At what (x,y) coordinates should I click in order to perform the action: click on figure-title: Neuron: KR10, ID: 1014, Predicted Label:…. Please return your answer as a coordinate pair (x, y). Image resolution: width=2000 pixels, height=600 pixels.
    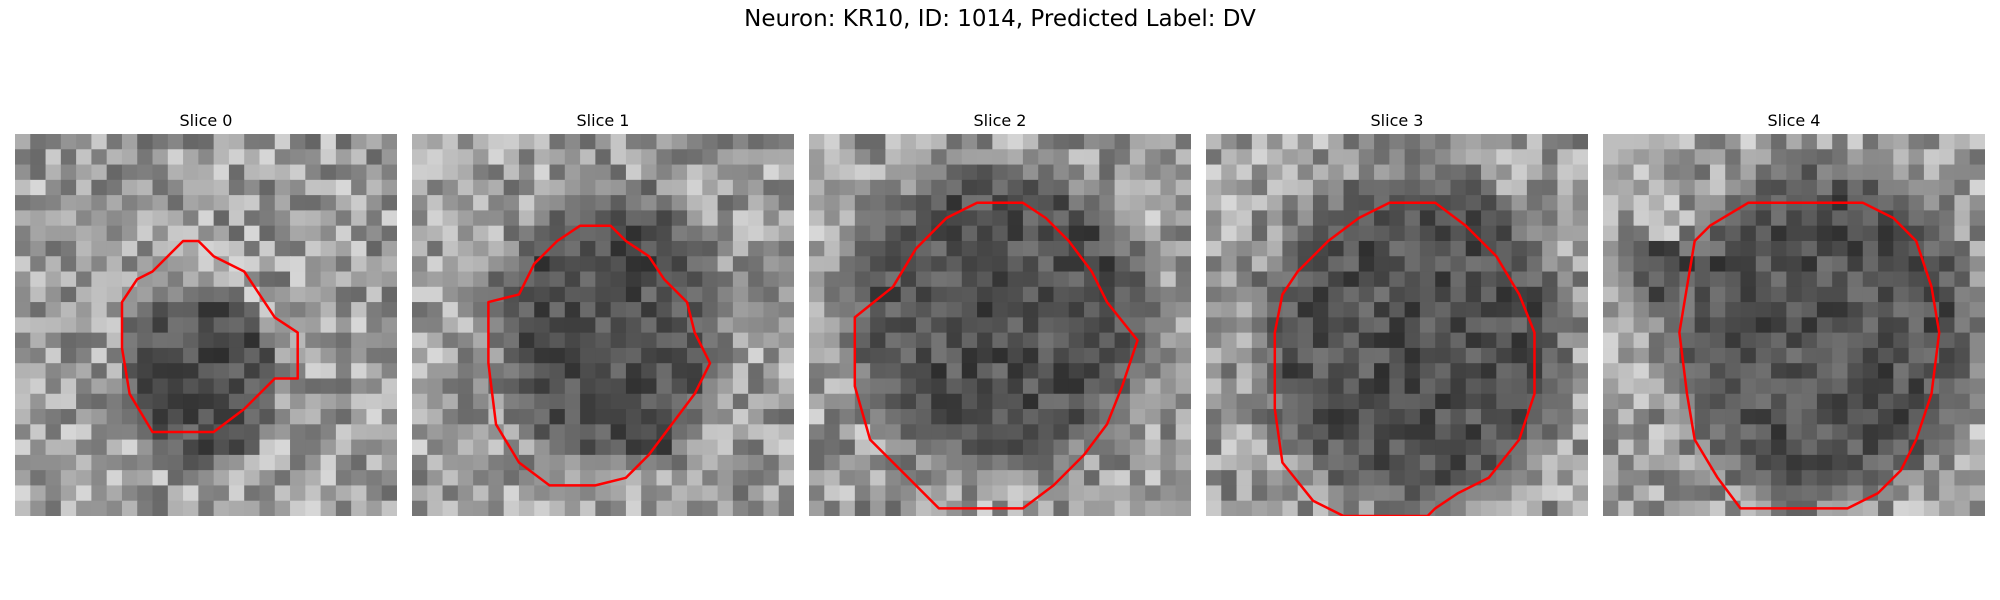
    Looking at the image, I should click on (1000, 19).